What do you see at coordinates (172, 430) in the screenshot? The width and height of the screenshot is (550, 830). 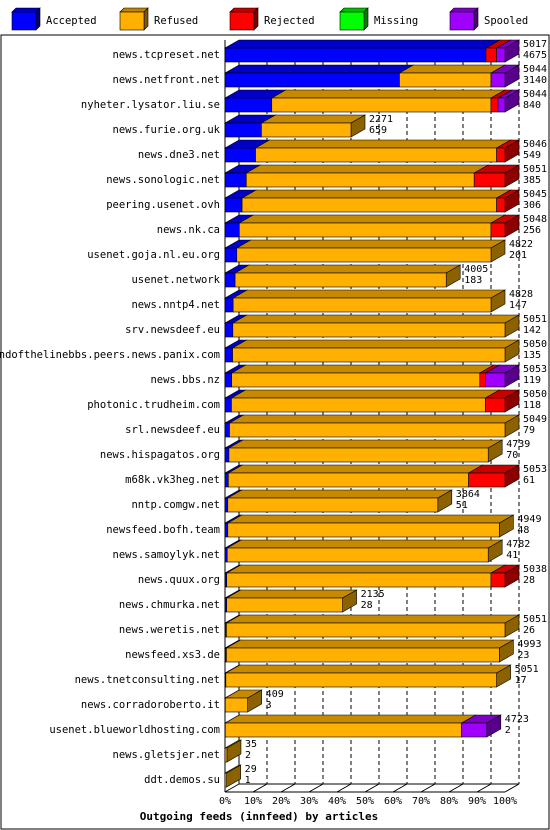 I see `bar-label: srl.newsdeef.eu` at bounding box center [172, 430].